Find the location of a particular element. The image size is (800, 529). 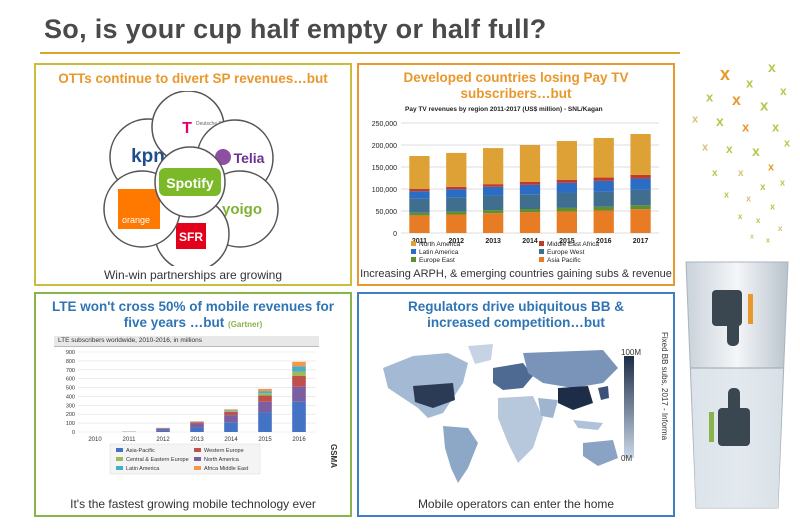

lte-side-source-box: GSMA is located at coordinates (332, 459).